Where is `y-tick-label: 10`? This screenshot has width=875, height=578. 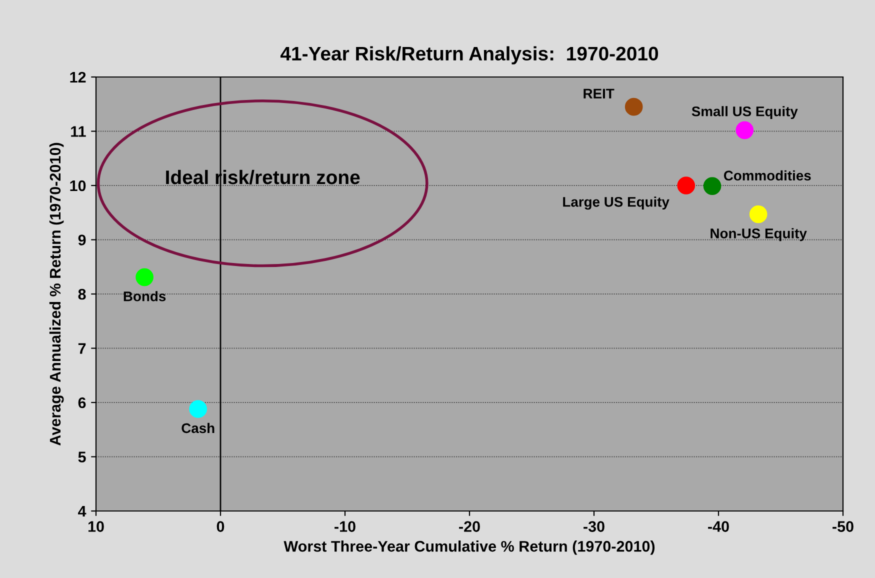
y-tick-label: 10 is located at coordinates (78, 186).